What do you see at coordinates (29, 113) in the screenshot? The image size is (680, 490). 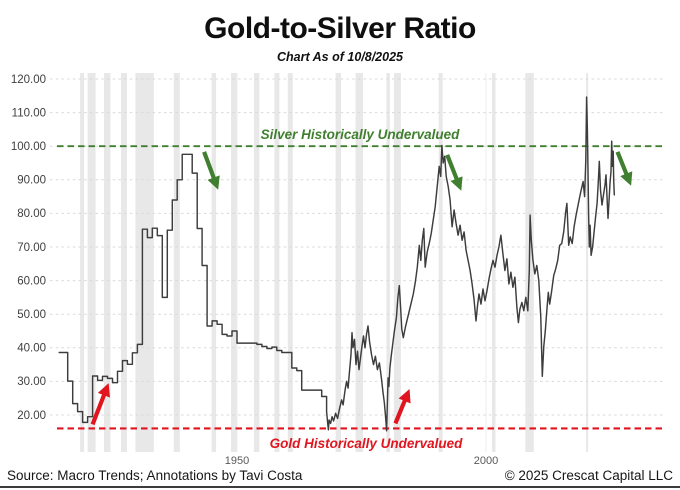 I see `y-tick-label: 110.00` at bounding box center [29, 113].